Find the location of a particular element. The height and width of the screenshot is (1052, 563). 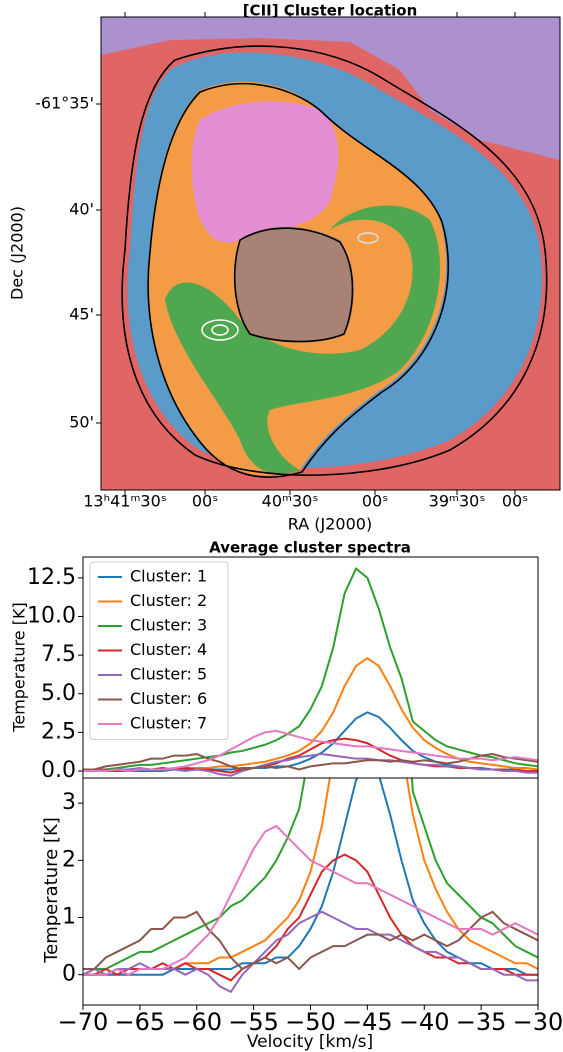

y-tick-label: 3 is located at coordinates (69, 802).